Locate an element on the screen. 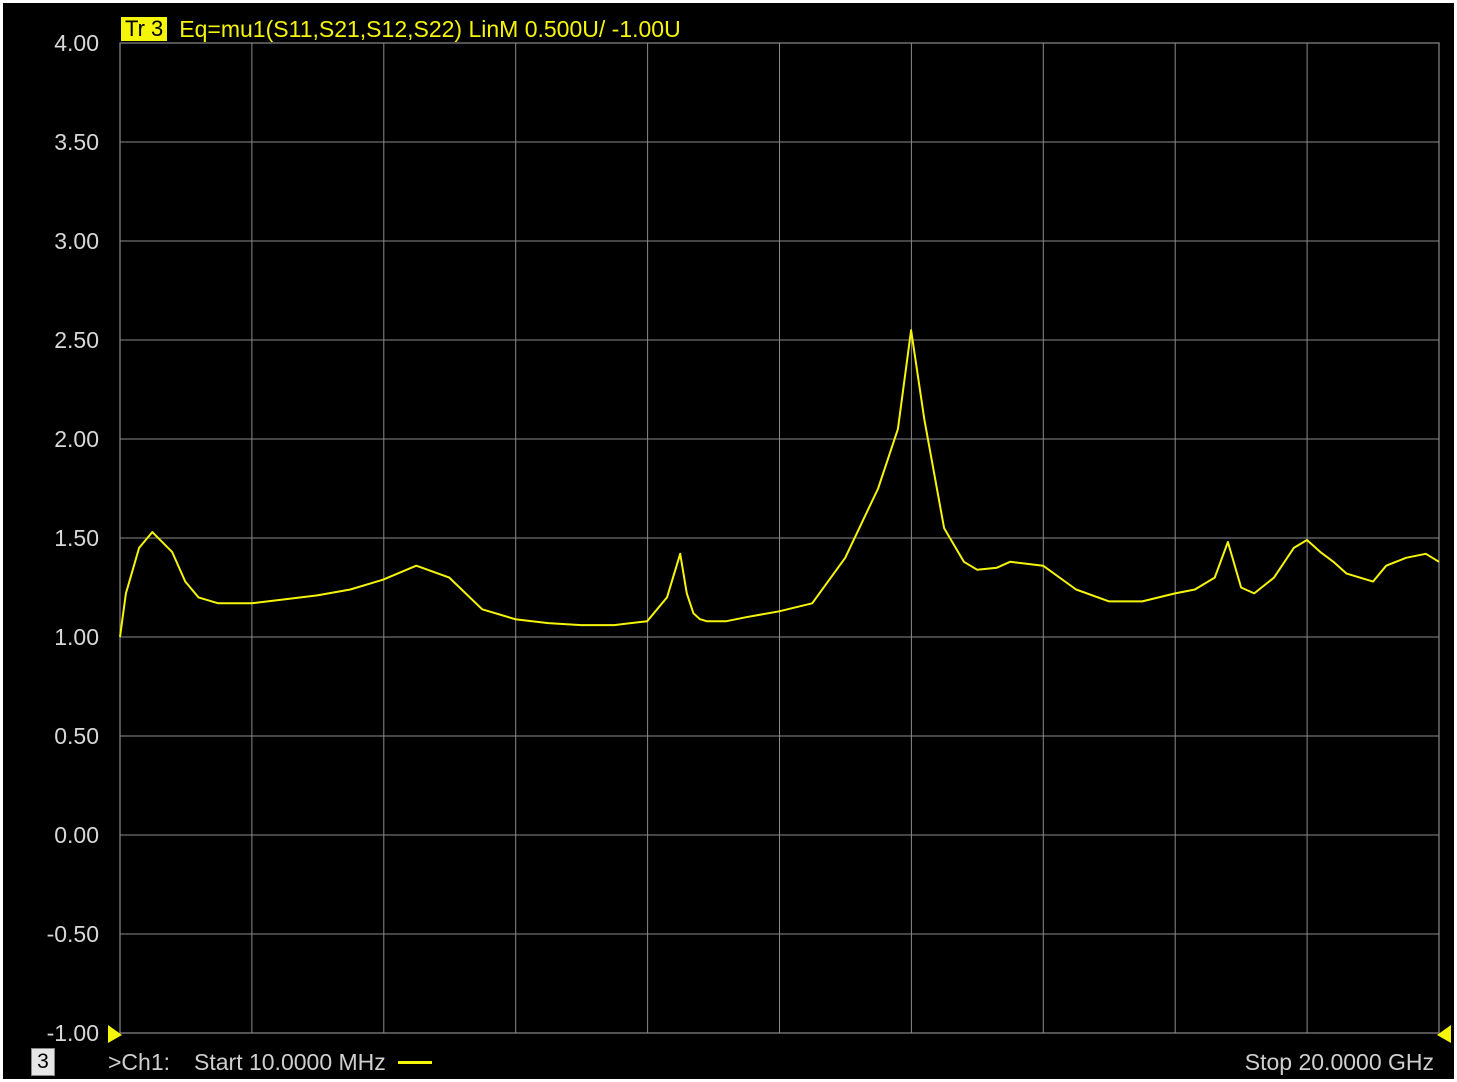 The image size is (1457, 1082). y-tick-label: 1.00 is located at coordinates (76, 637).